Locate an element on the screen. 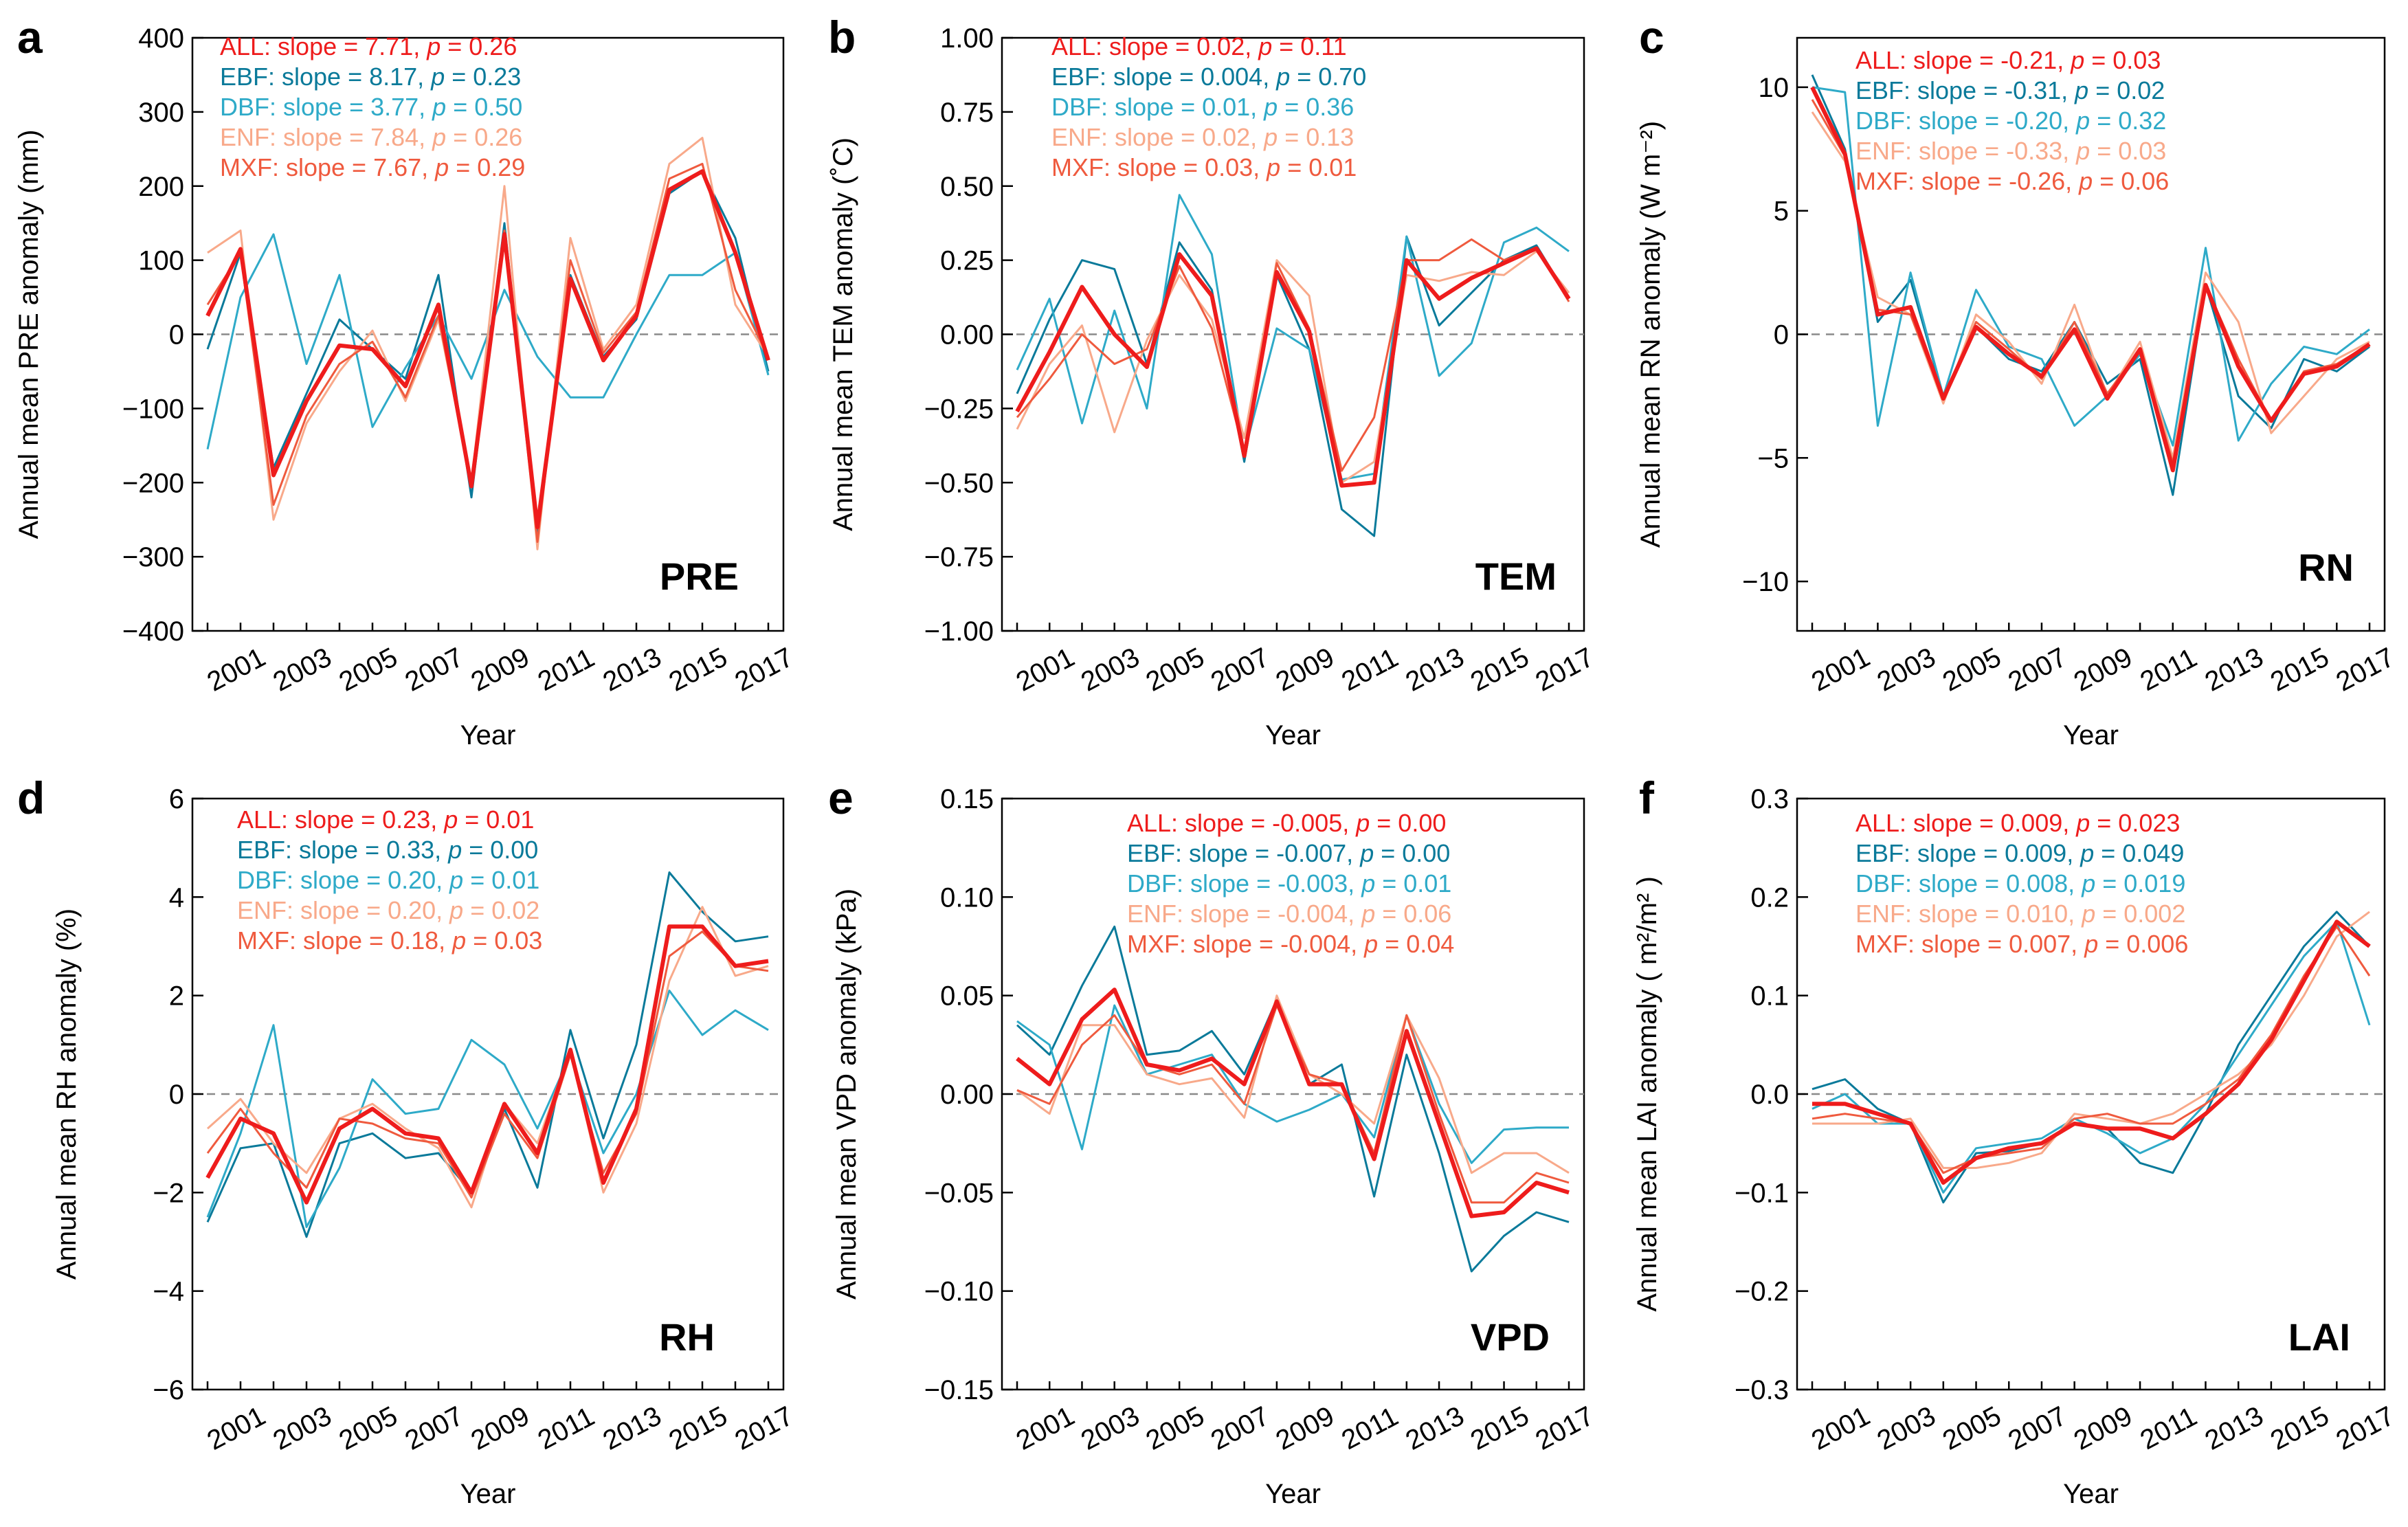 The width and height of the screenshot is (2408, 1527). legend-entry-mxf: MXF: slope = -0.26, p = 0.06 is located at coordinates (2012, 181).